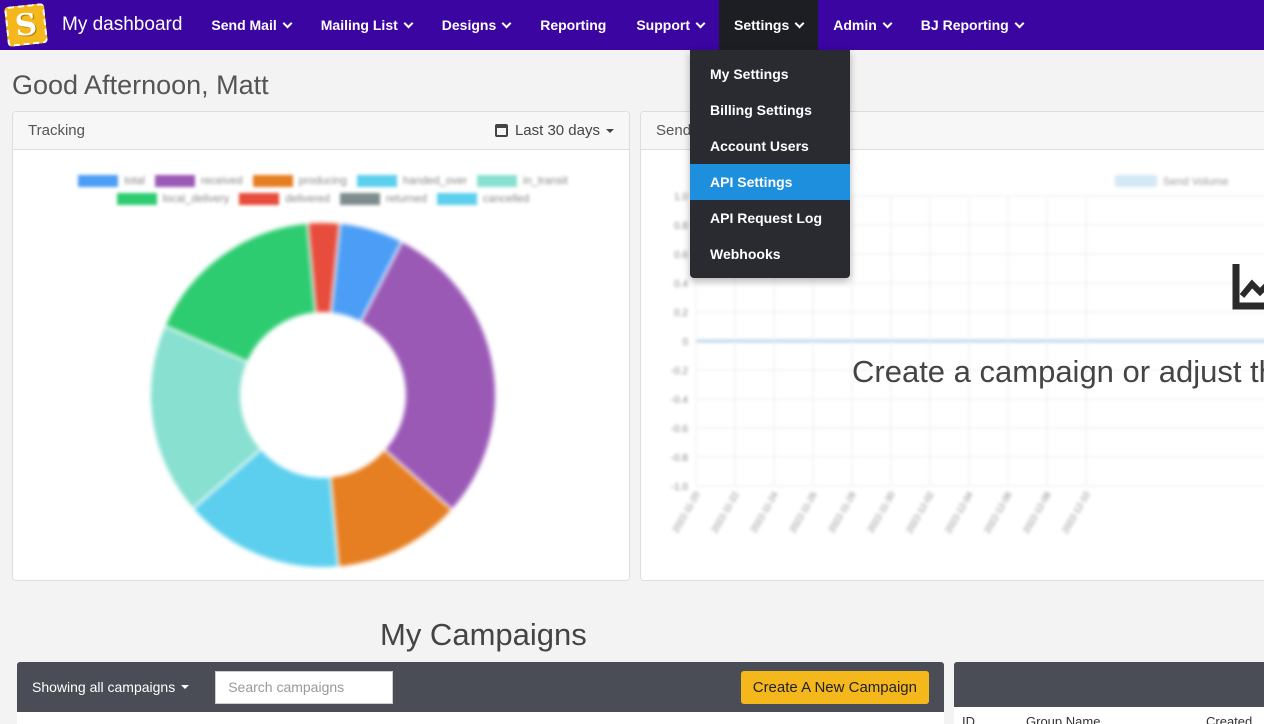 The height and width of the screenshot is (724, 1264). I want to click on legend-item: received, so click(199, 181).